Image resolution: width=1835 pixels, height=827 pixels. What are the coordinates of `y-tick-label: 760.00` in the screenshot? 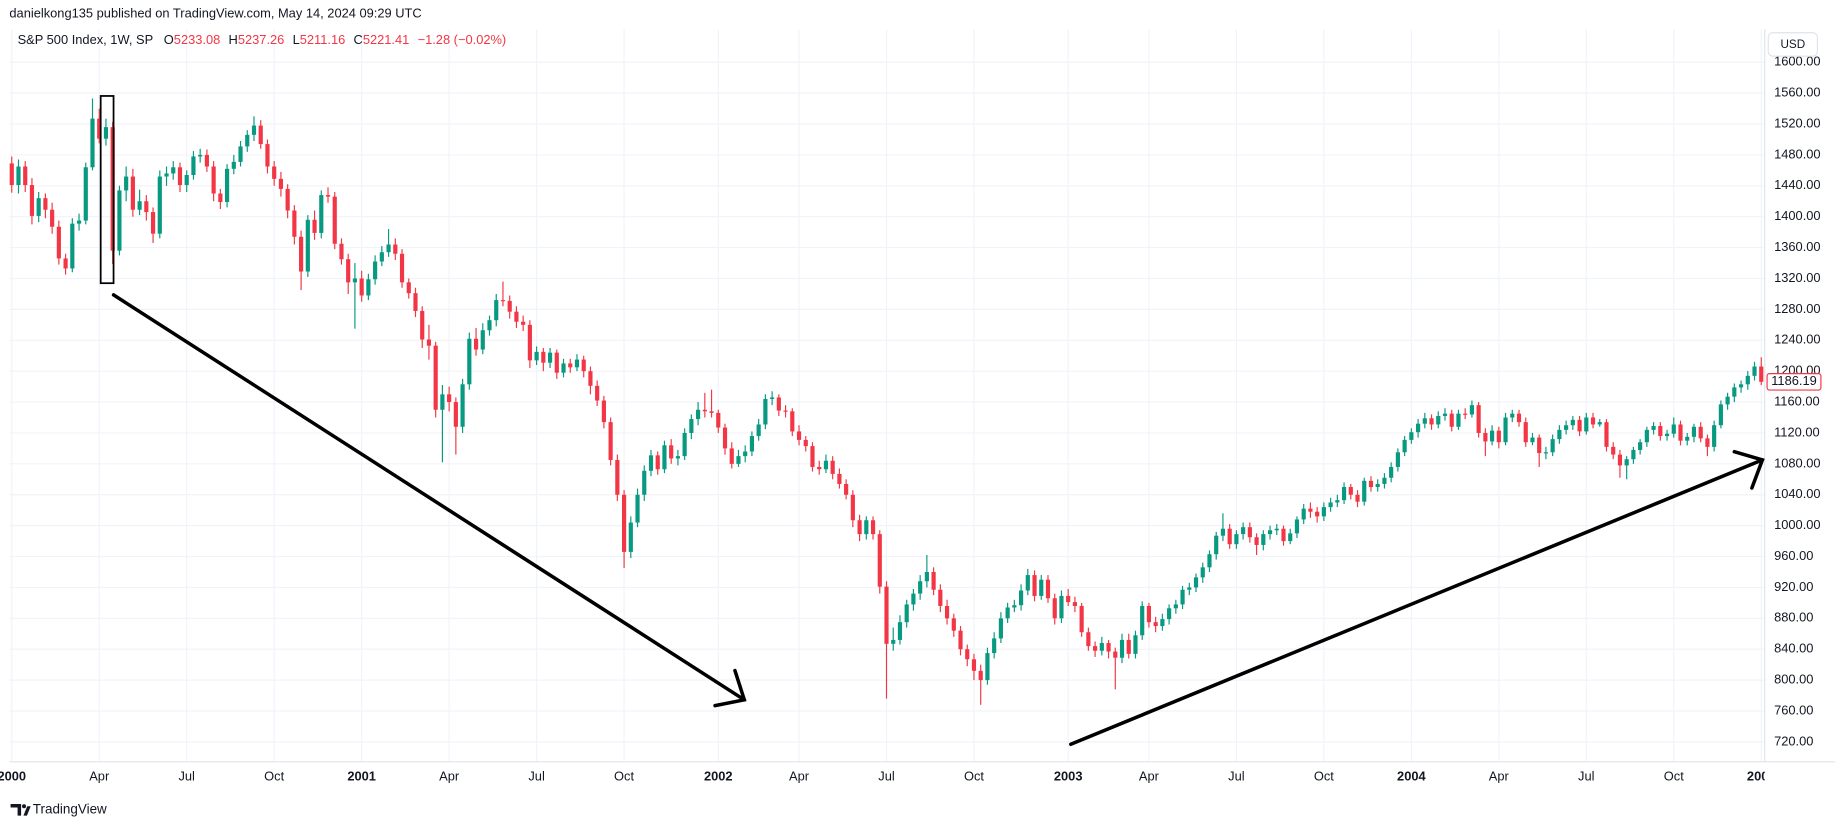 It's located at (1793, 709).